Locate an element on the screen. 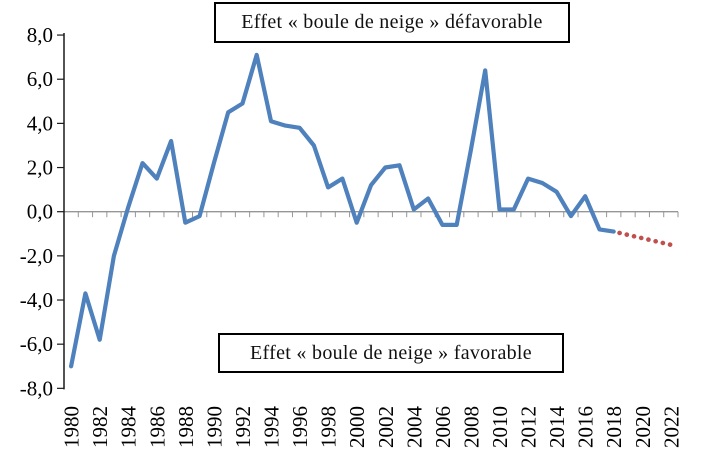 This screenshot has width=712, height=450. annotation-box-favorable: Effet « boule de neige » favorable is located at coordinates (391, 353).